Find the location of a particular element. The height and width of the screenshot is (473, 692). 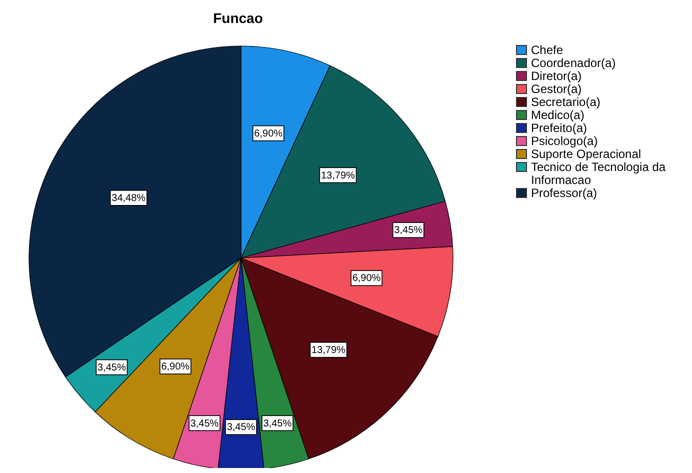

chart-title: Funcao is located at coordinates (238, 18).